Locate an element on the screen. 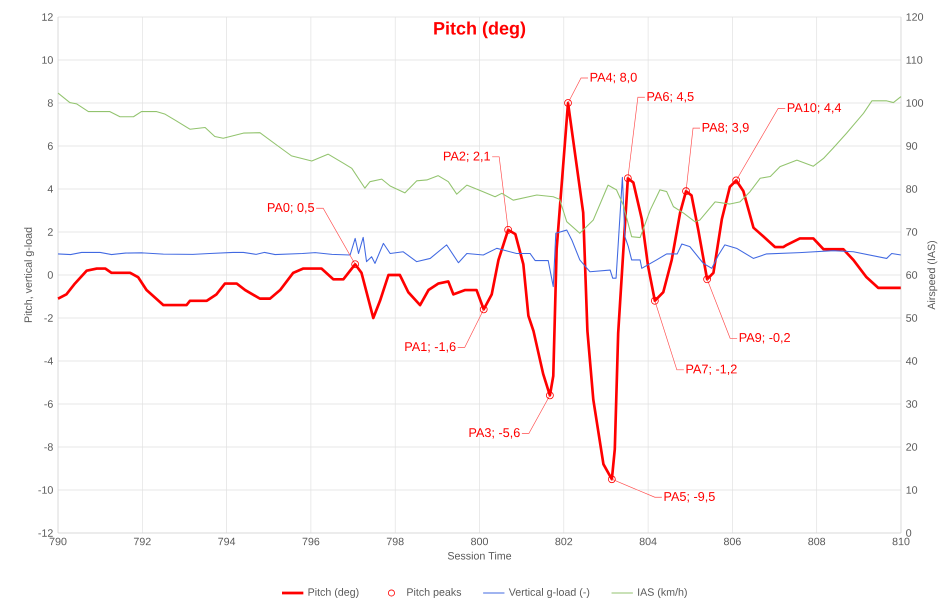 The height and width of the screenshot is (610, 942). y2-axis-title: Airspeed (IAS) is located at coordinates (932, 275).